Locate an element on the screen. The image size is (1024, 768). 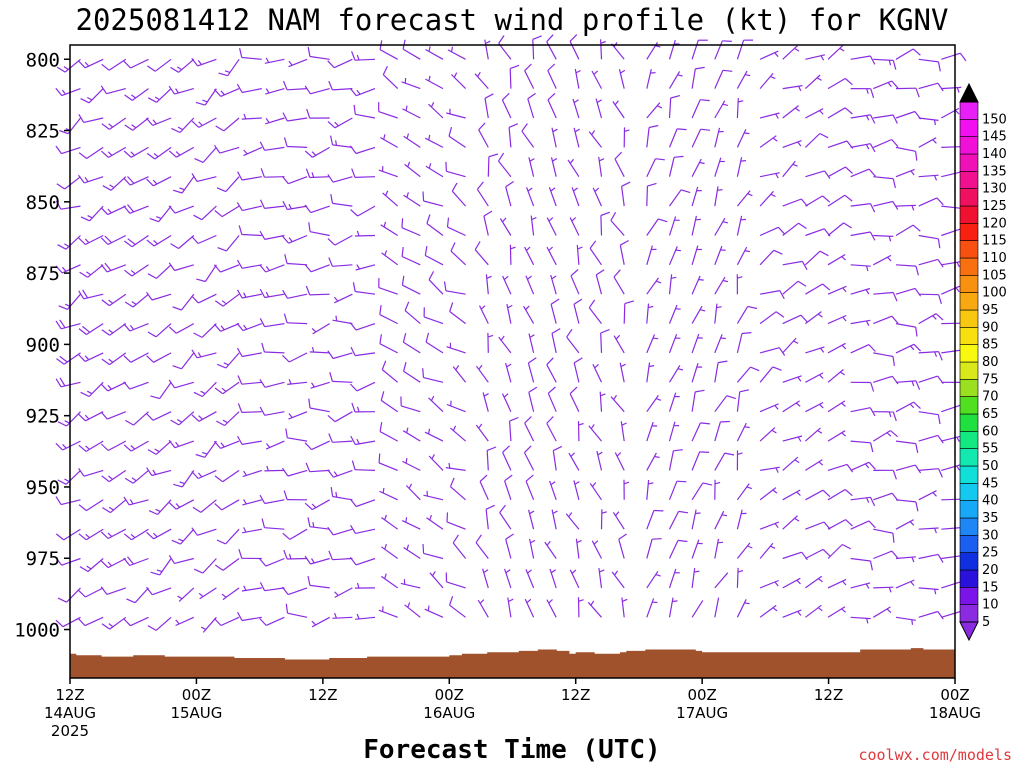
y-tick-label: 950 is located at coordinates (43, 488).